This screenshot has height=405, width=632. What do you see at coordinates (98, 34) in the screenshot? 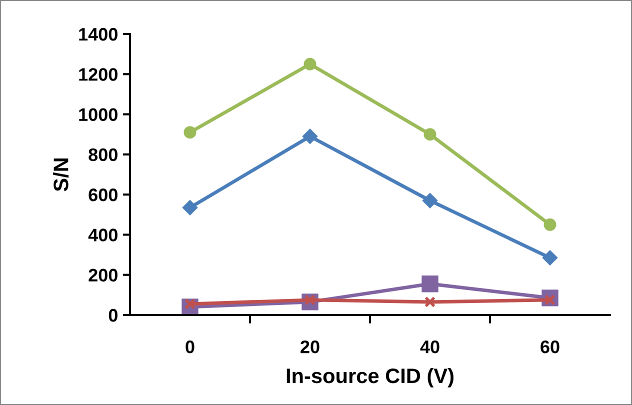
I see `y-tick-label: 1400` at bounding box center [98, 34].